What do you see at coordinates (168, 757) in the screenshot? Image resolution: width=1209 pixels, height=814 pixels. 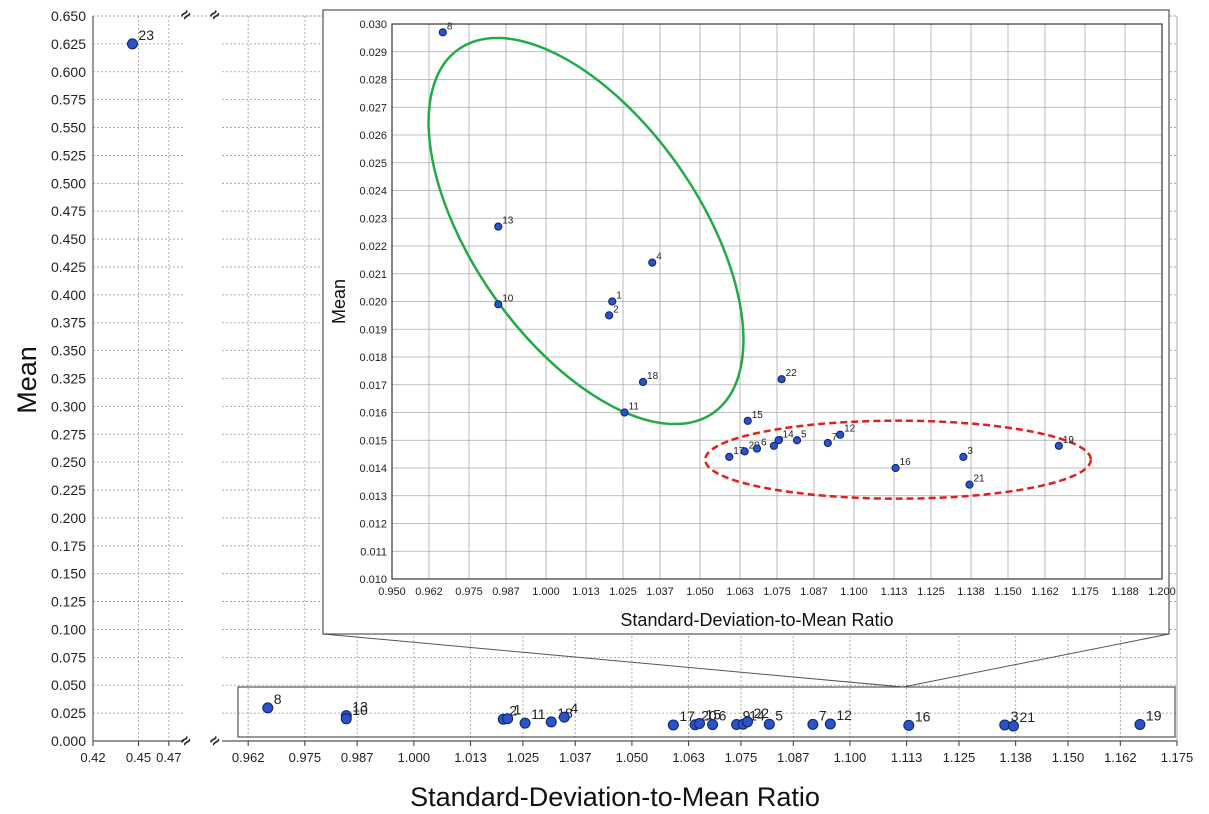 I see `x-tick-label: 0.47` at bounding box center [168, 757].